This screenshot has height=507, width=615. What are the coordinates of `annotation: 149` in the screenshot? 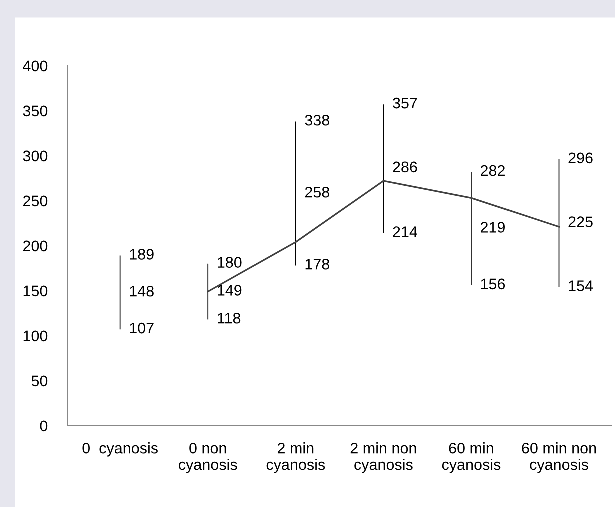 It's located at (230, 290).